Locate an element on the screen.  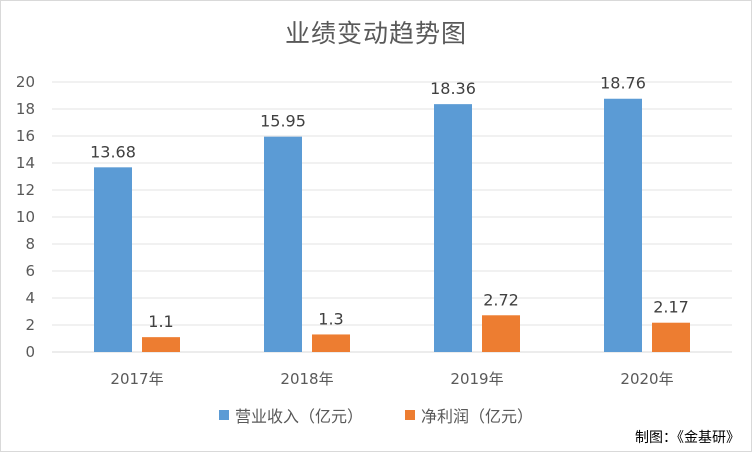
legend-label-net-profit: 净利润（亿元） is located at coordinates (477, 416).